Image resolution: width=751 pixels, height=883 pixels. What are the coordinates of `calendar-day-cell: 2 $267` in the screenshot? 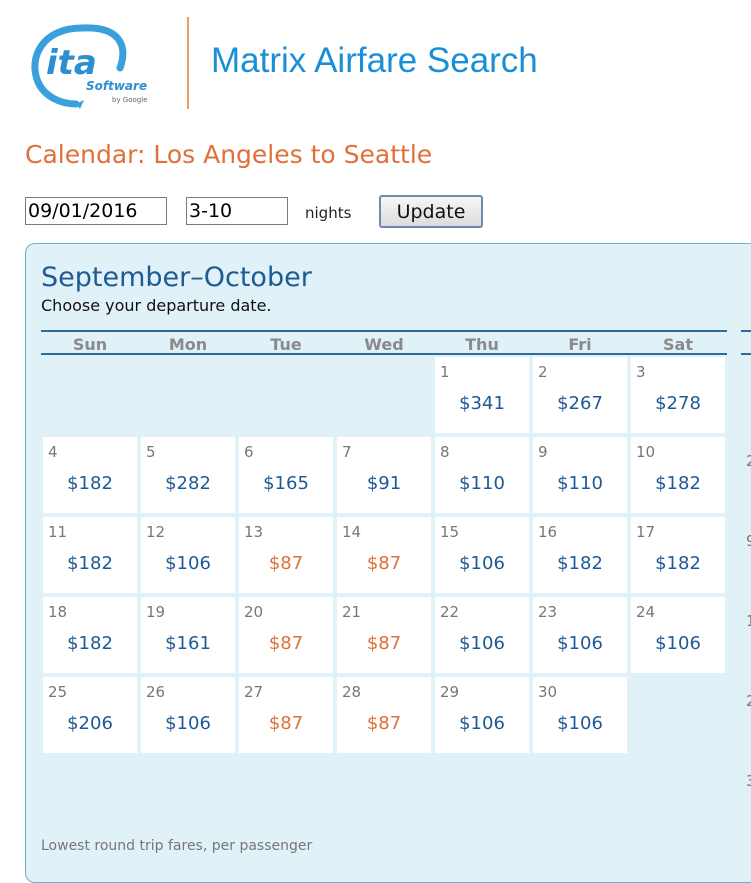 It's located at (580, 395).